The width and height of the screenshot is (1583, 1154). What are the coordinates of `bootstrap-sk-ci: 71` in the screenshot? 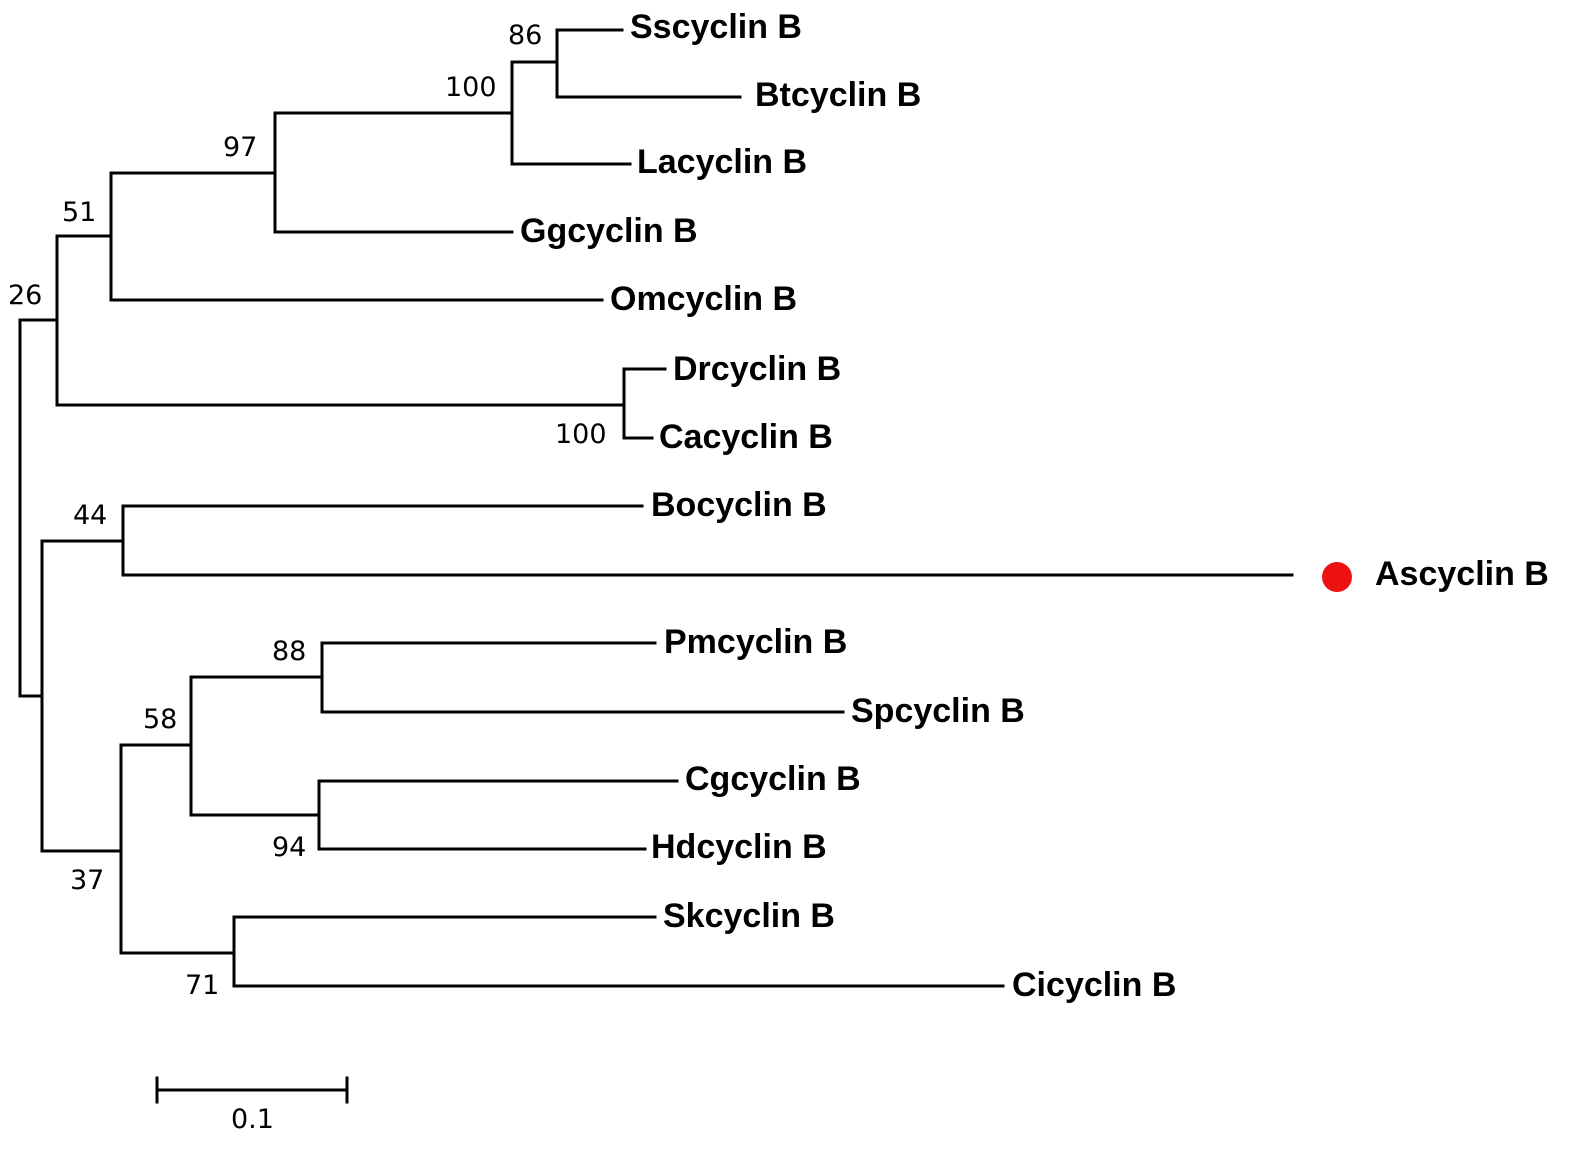 It's located at (202, 985).